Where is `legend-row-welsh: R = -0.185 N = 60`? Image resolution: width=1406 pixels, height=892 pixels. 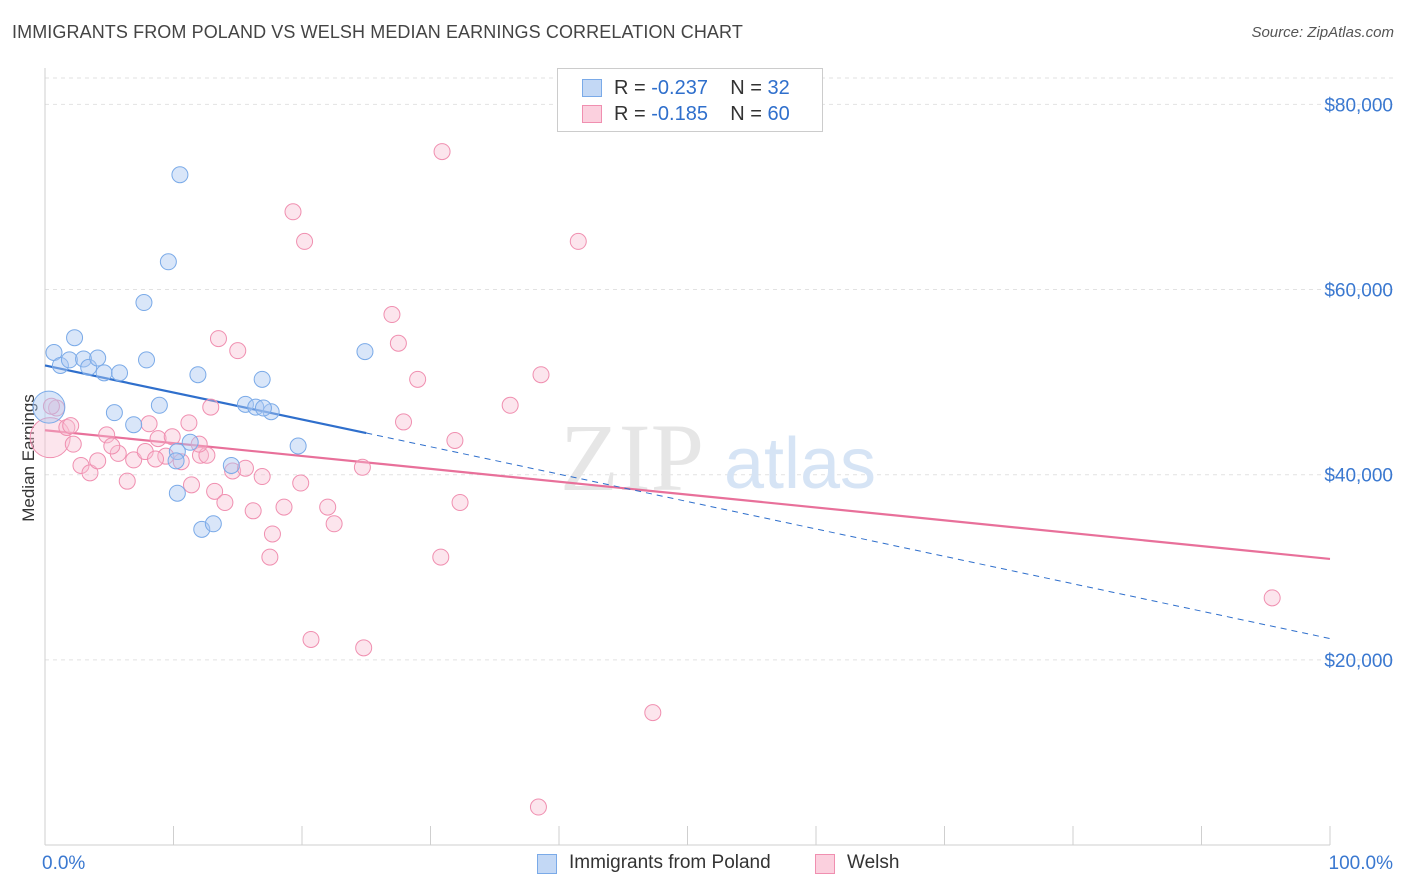
legend-row-welsh: R = -0.185 N = 60 is located at coordinates (686, 115).